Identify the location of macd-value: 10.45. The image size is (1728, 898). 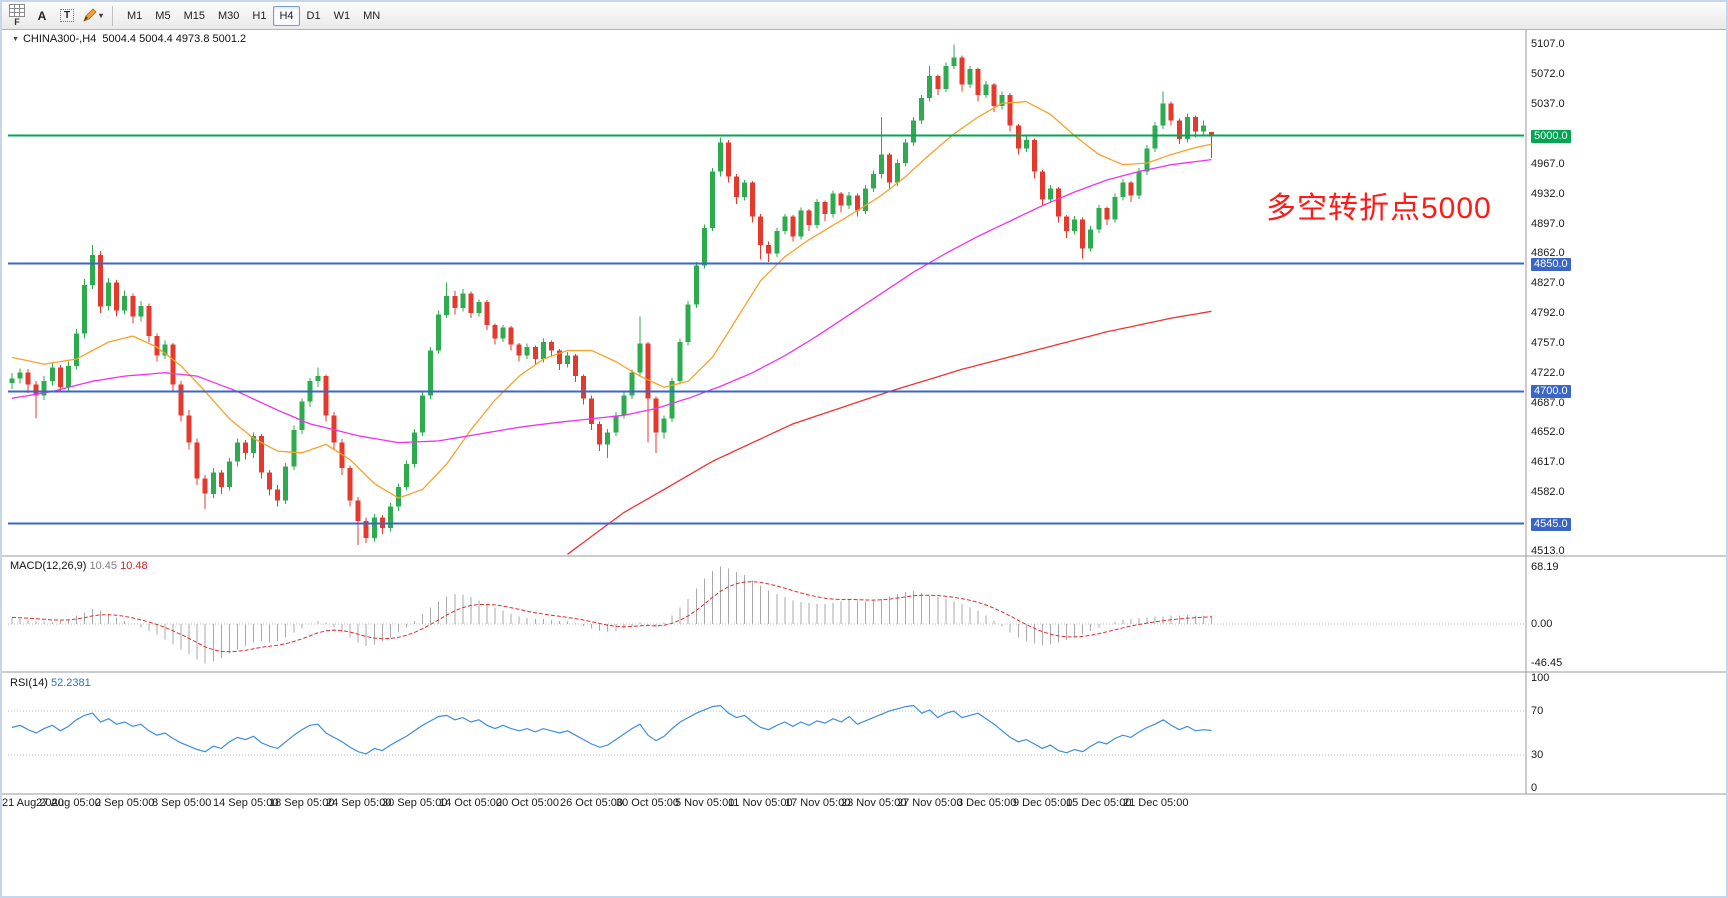
(103, 566).